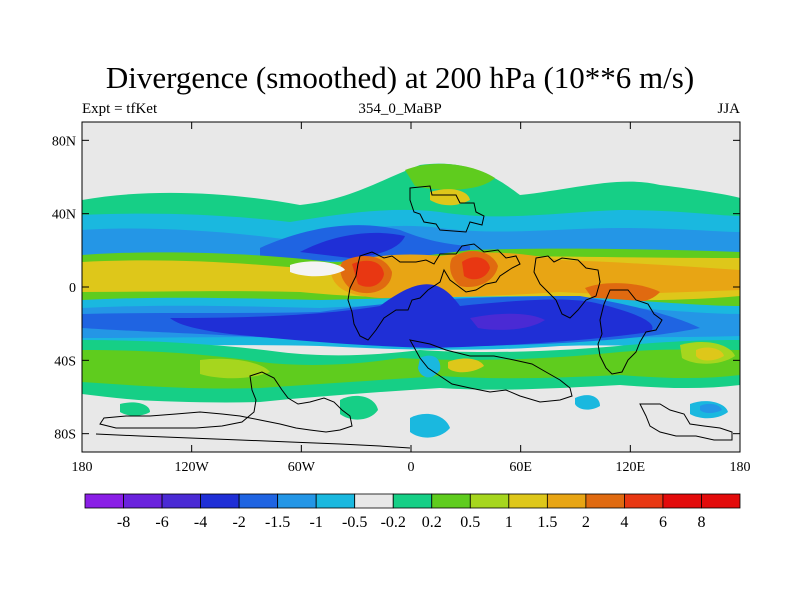  I want to click on gondwana-south-outline, so click(491, 371).